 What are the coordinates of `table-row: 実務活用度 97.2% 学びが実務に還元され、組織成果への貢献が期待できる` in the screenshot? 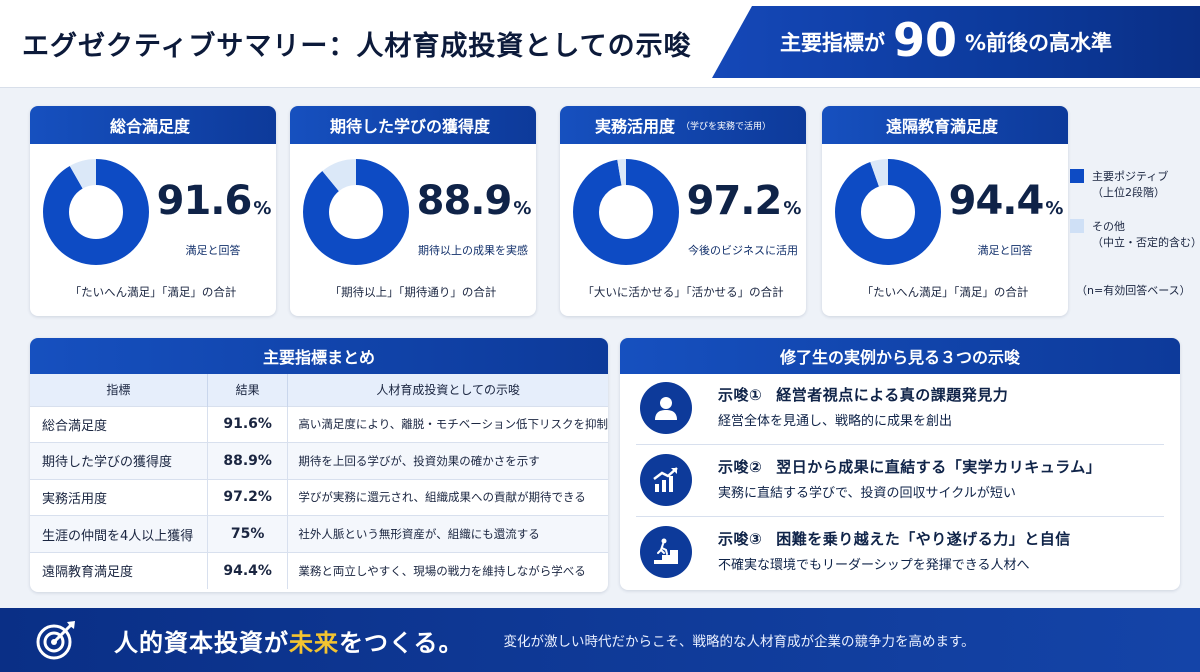 It's located at (319, 497).